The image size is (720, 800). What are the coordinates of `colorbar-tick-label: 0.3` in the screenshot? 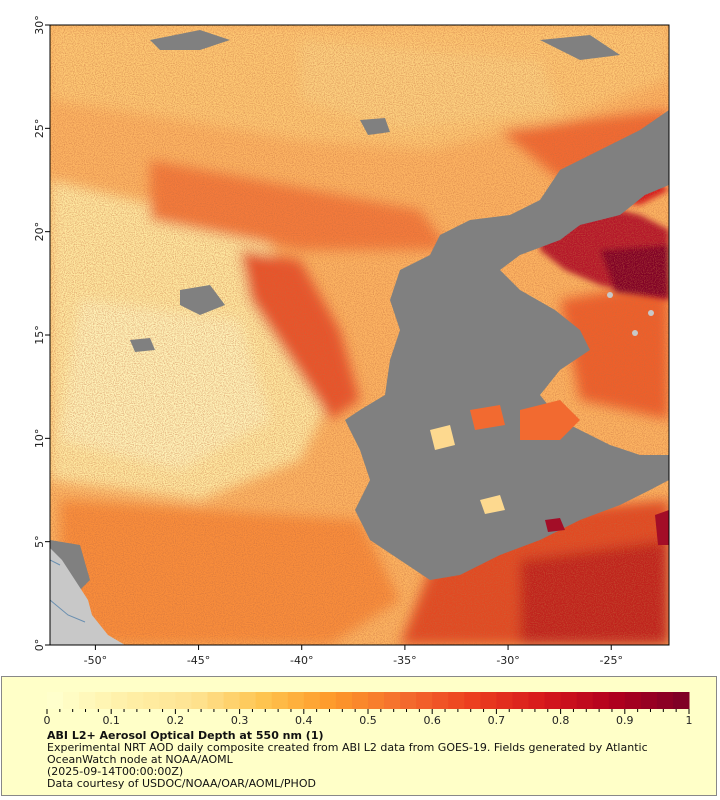 It's located at (240, 720).